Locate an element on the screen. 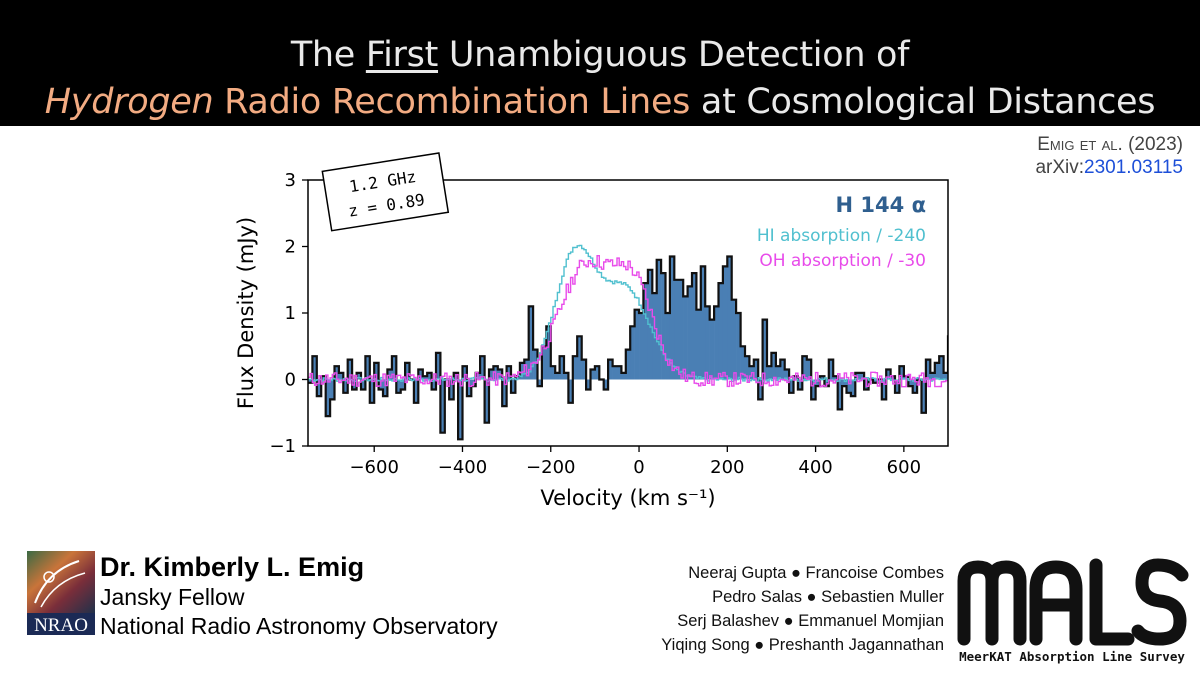  mals-logo: MeerKAT Absorption Line Survey is located at coordinates (1073, 611).